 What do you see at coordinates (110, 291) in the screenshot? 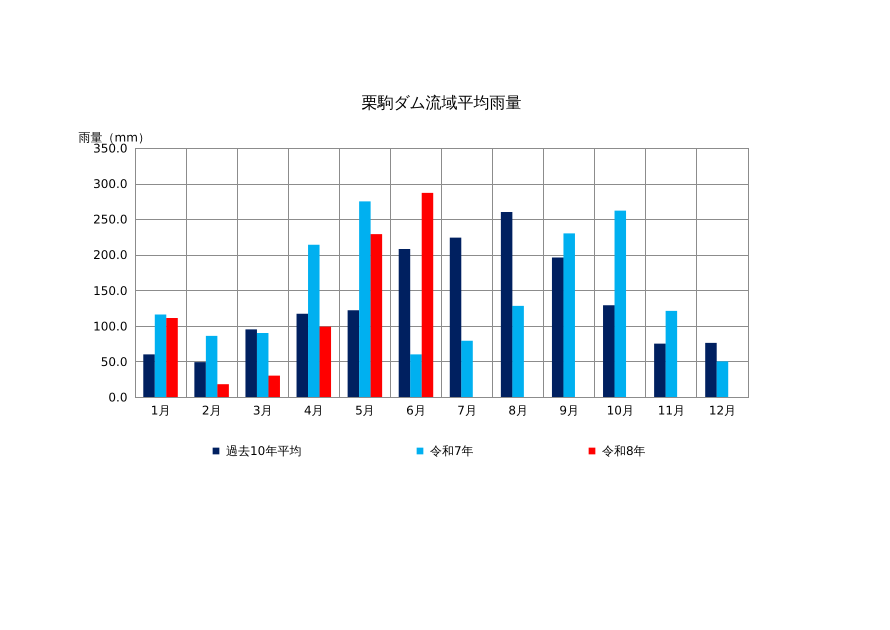
I see `y-tick-label: 150.0` at bounding box center [110, 291].